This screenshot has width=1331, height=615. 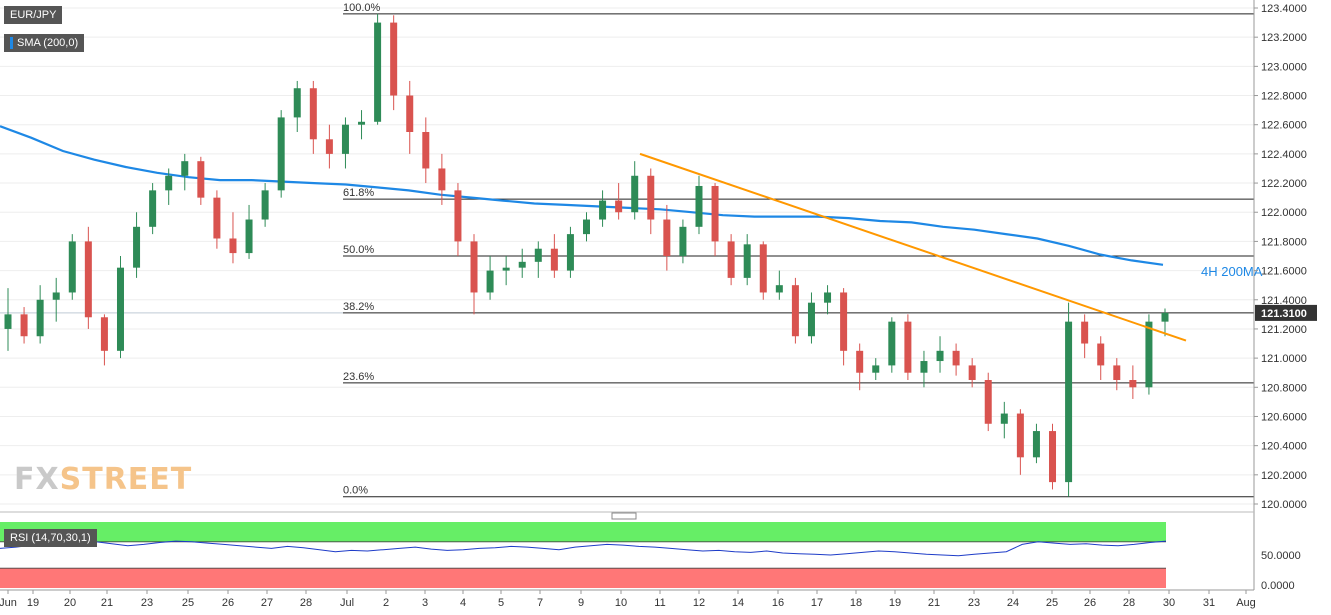 What do you see at coordinates (1284, 126) in the screenshot?
I see `y-tick-label: 122.6000` at bounding box center [1284, 126].